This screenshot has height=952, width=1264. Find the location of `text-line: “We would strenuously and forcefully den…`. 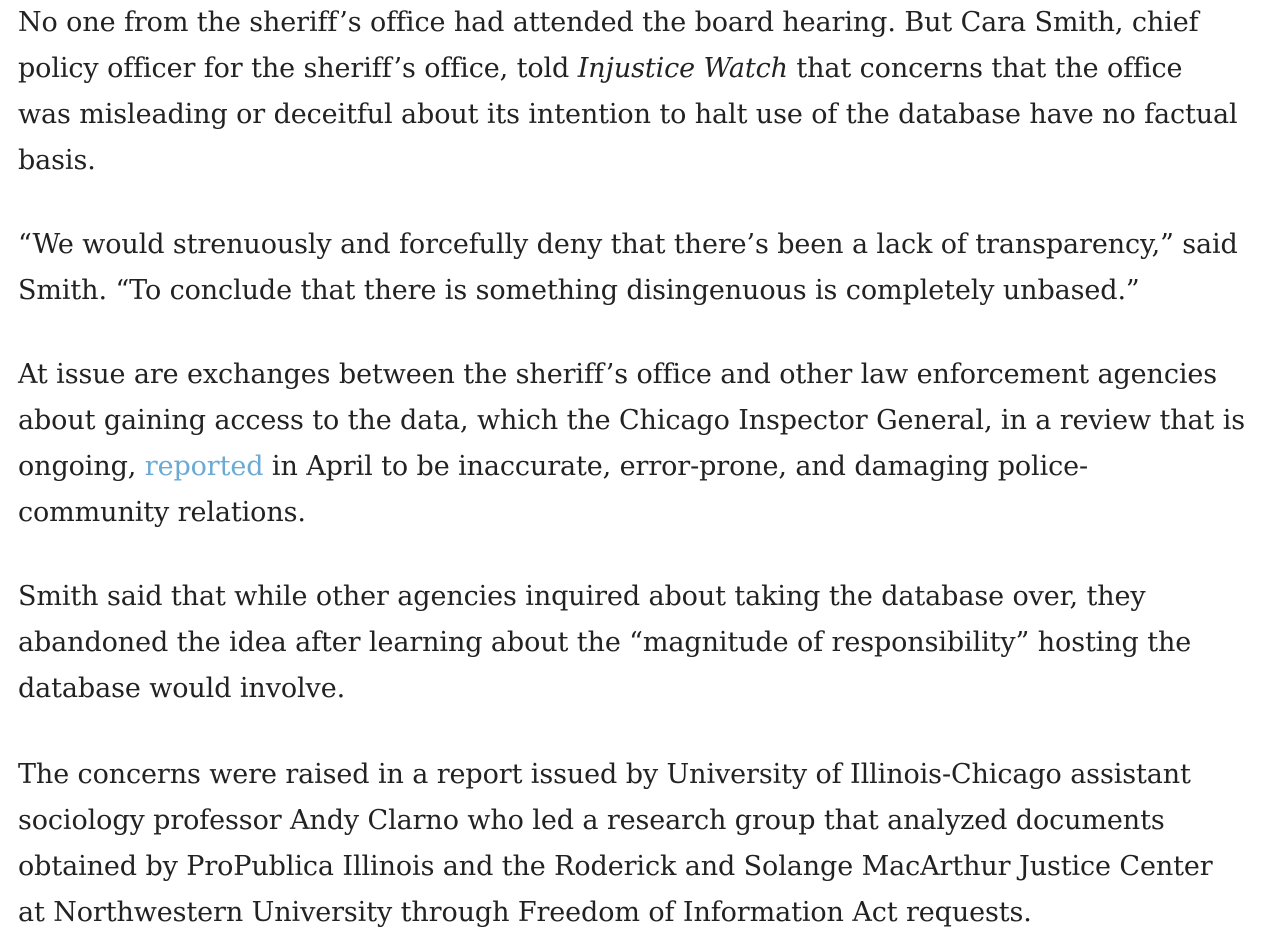

text-line: “We would strenuously and forcefully den… is located at coordinates (628, 244).